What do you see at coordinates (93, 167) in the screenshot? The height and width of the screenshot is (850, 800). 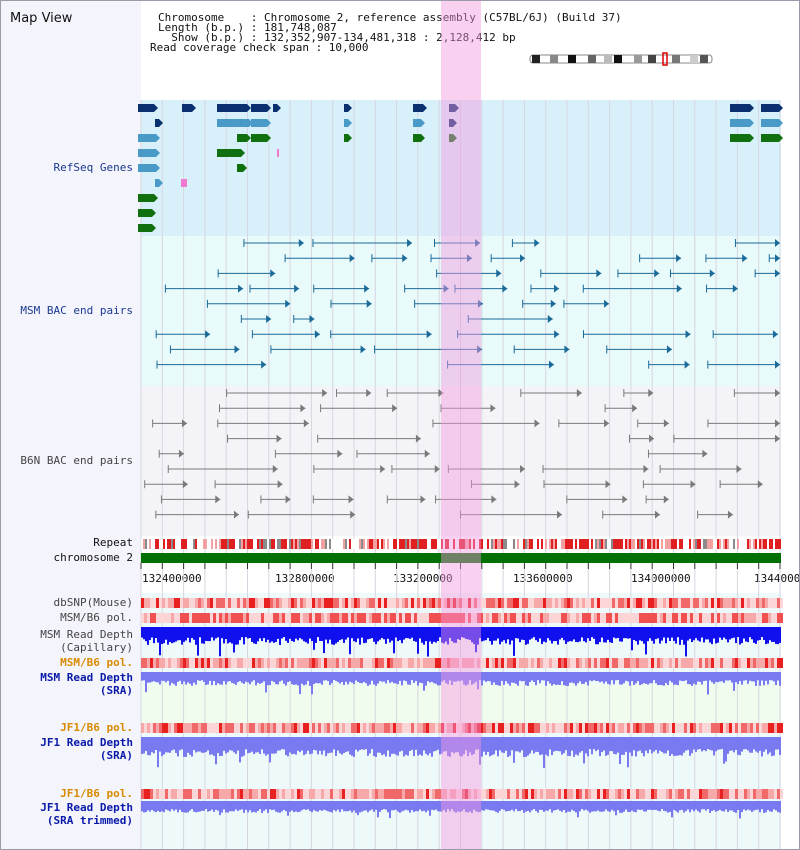 I see `refseq-genes-label: RefSeq Genes` at bounding box center [93, 167].